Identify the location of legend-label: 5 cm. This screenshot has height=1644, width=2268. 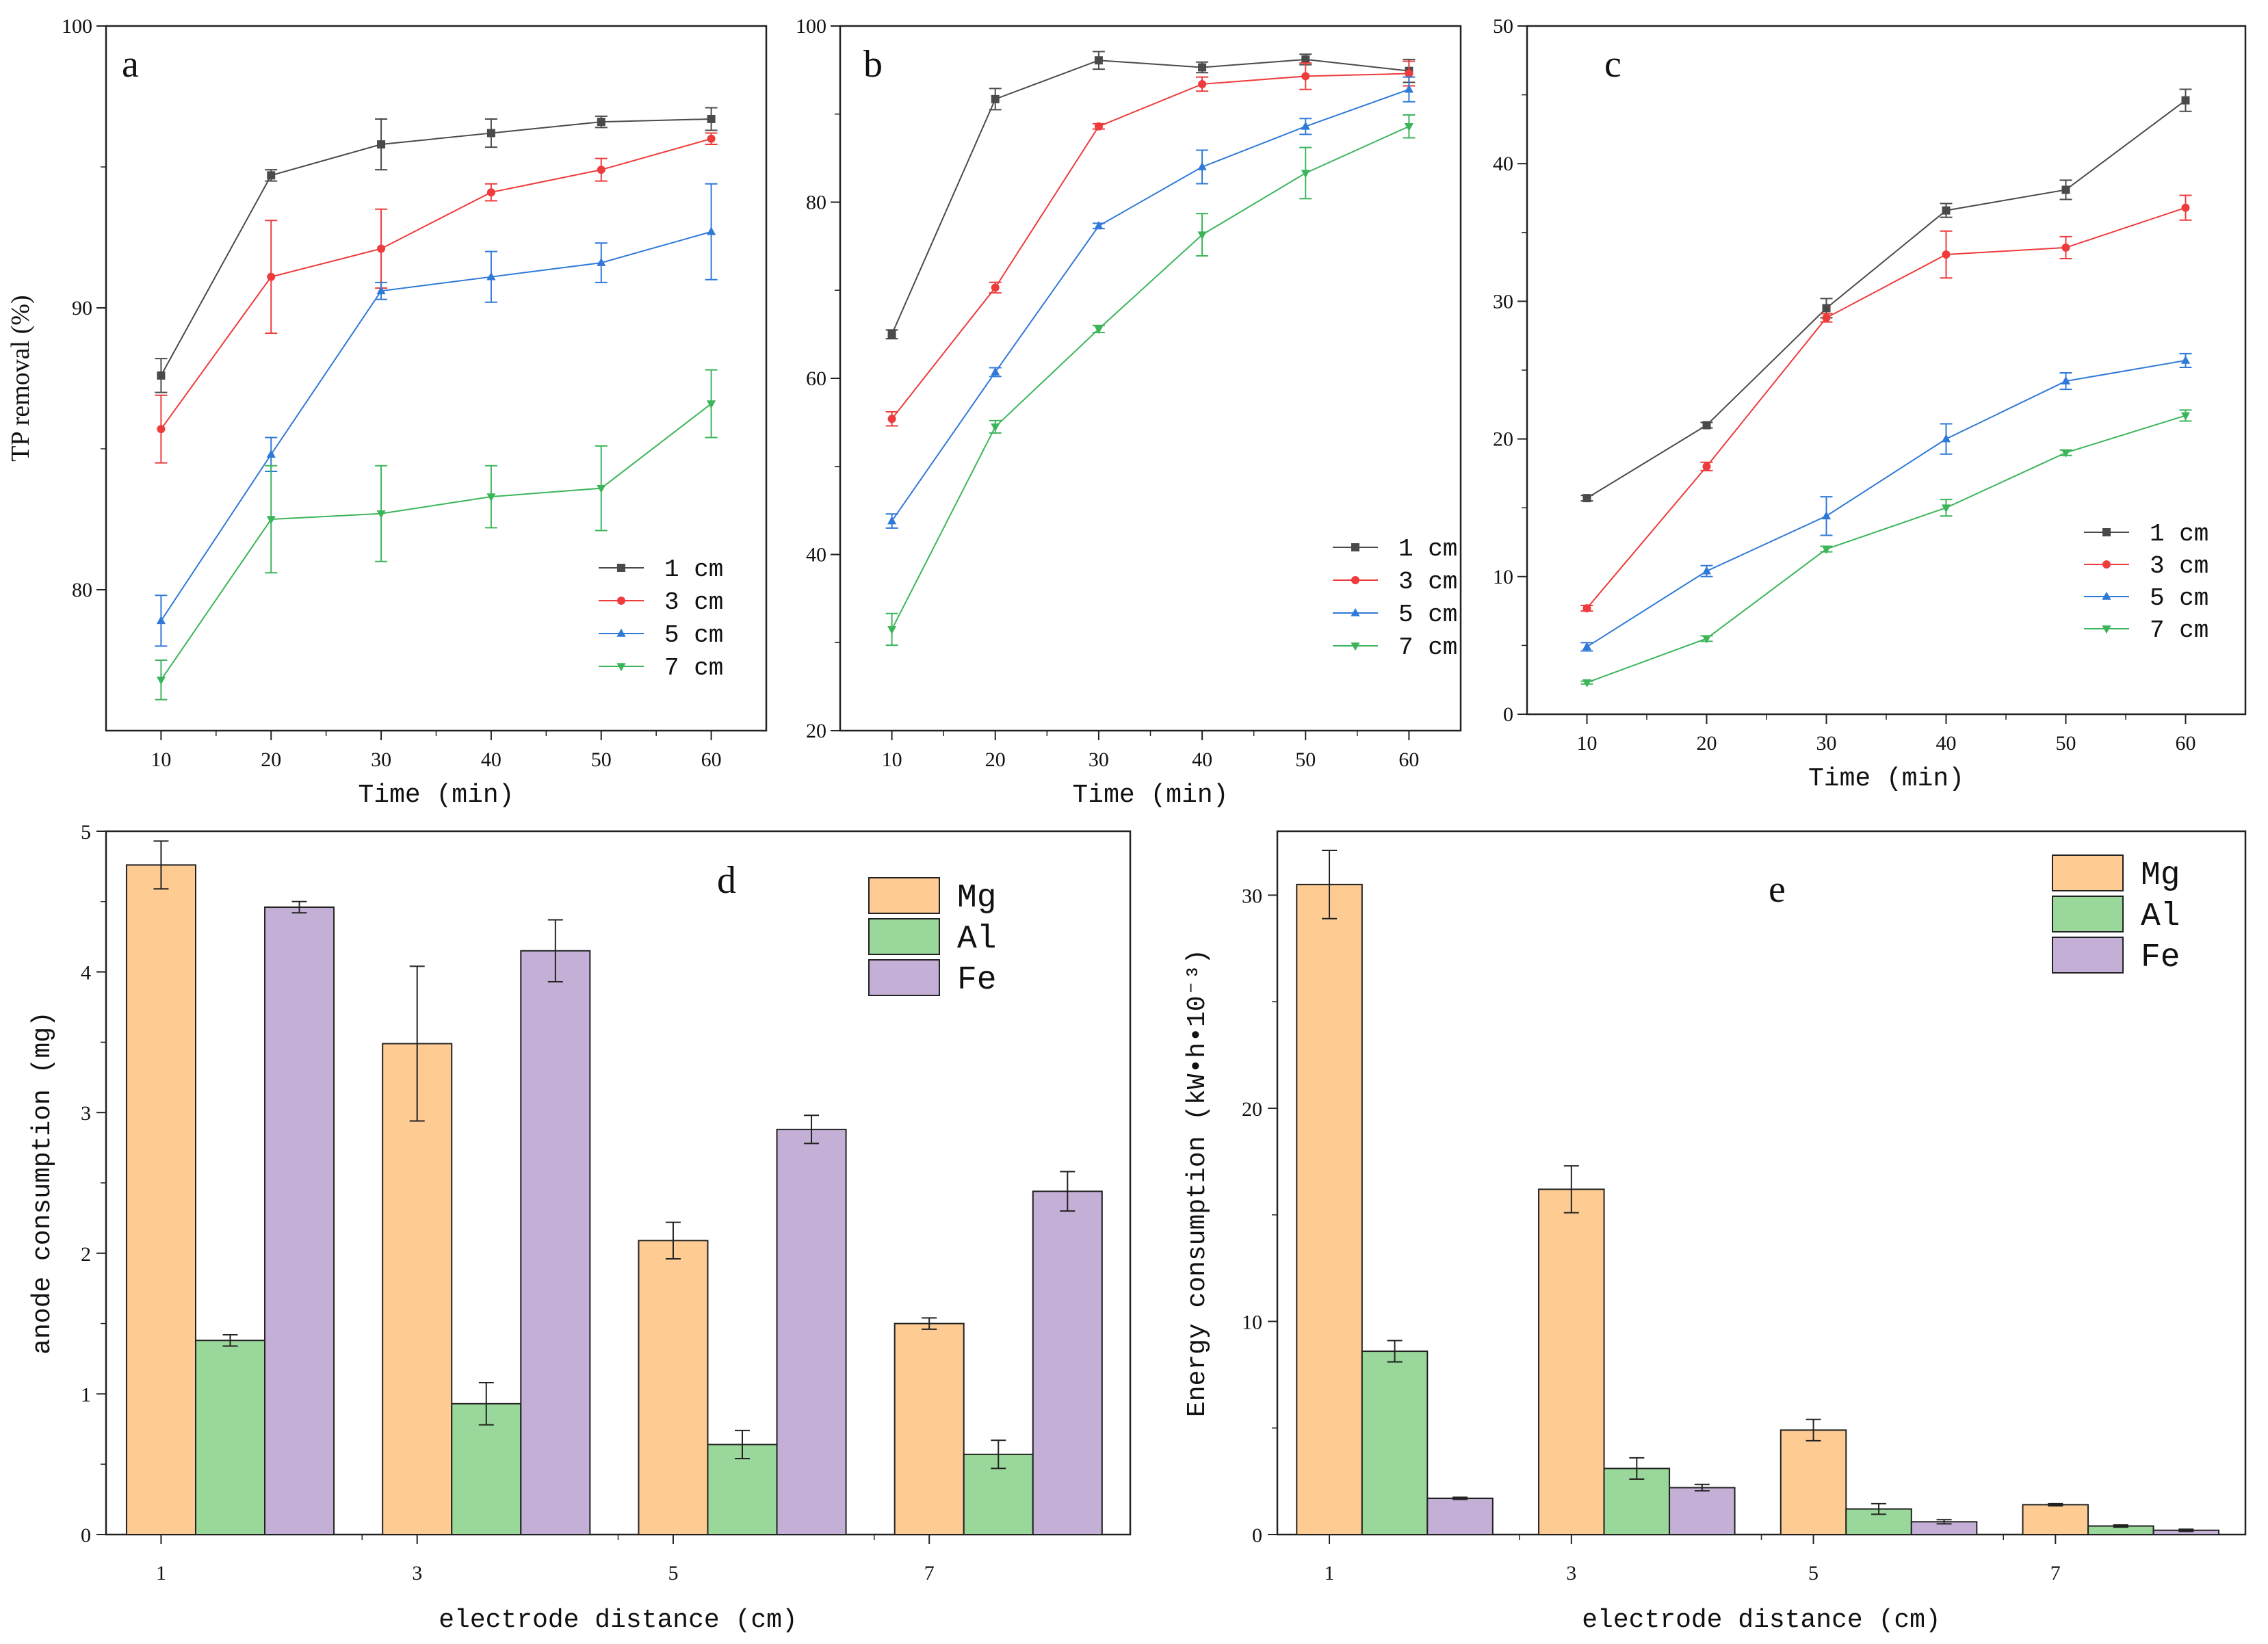
(693, 635).